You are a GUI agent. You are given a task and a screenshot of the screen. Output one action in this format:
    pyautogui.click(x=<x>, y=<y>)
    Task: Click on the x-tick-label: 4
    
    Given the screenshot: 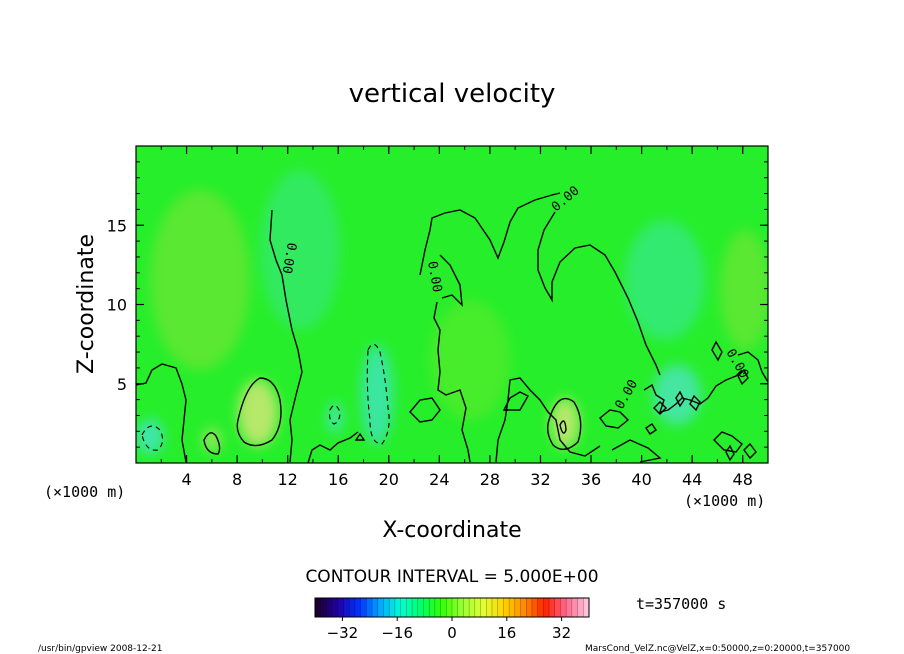 What is the action you would take?
    pyautogui.click(x=186, y=479)
    